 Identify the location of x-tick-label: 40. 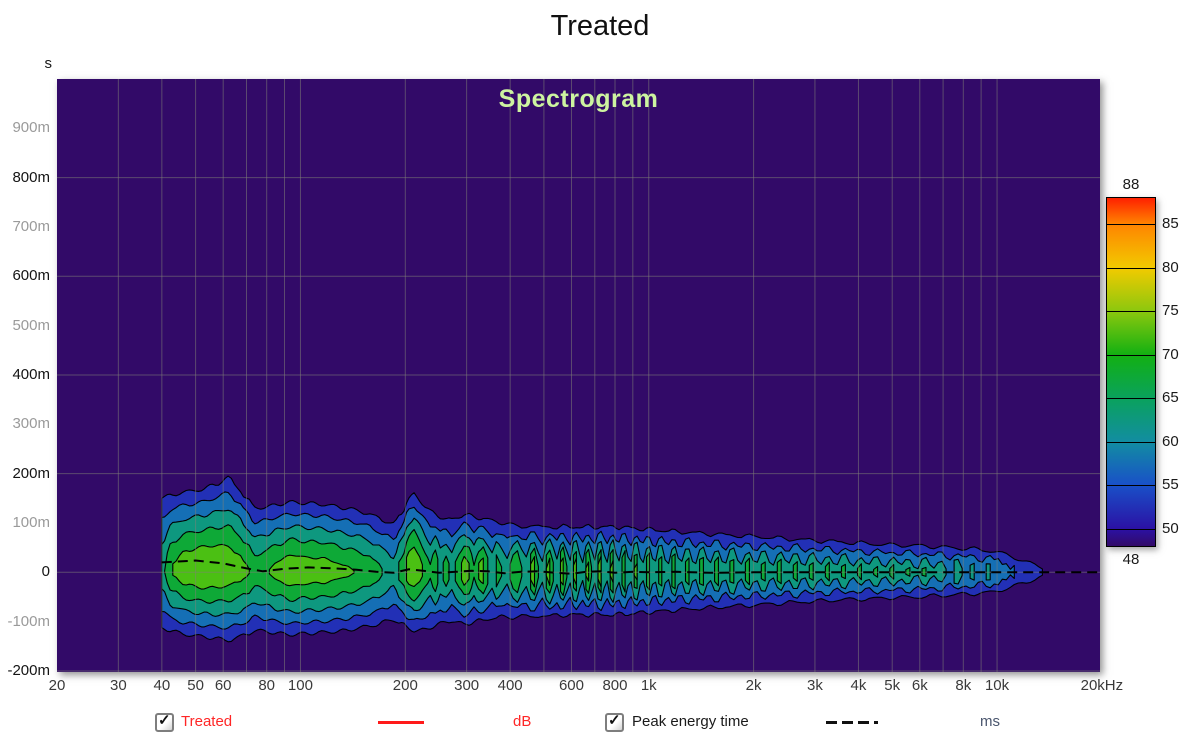
(162, 685).